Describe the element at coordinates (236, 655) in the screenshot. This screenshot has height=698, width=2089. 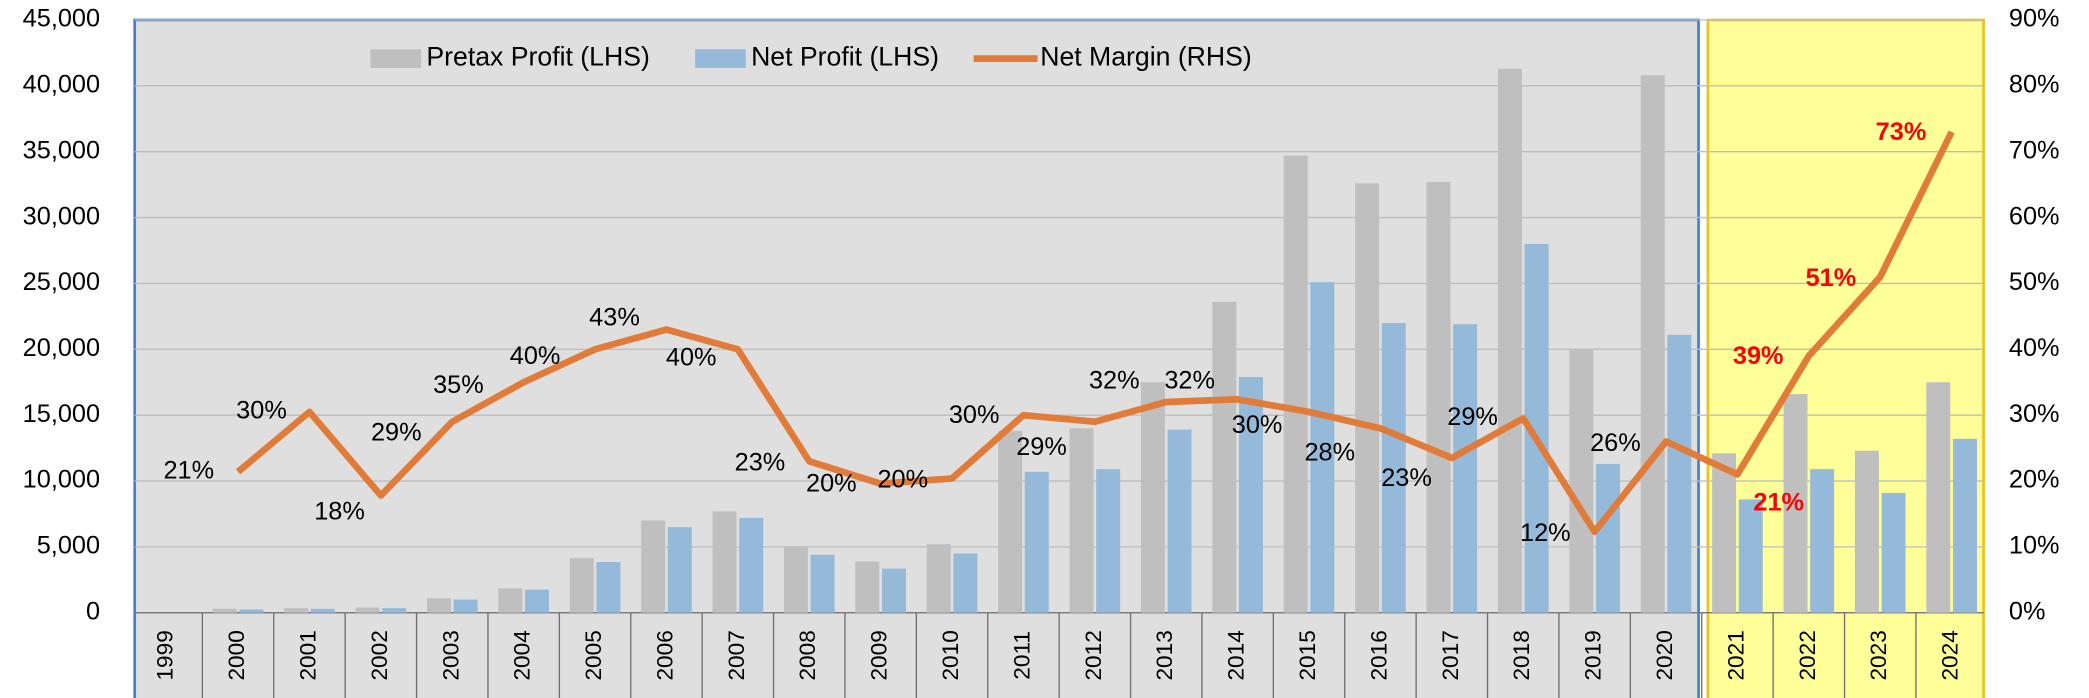
I see `x-tick-label: 2000` at that location.